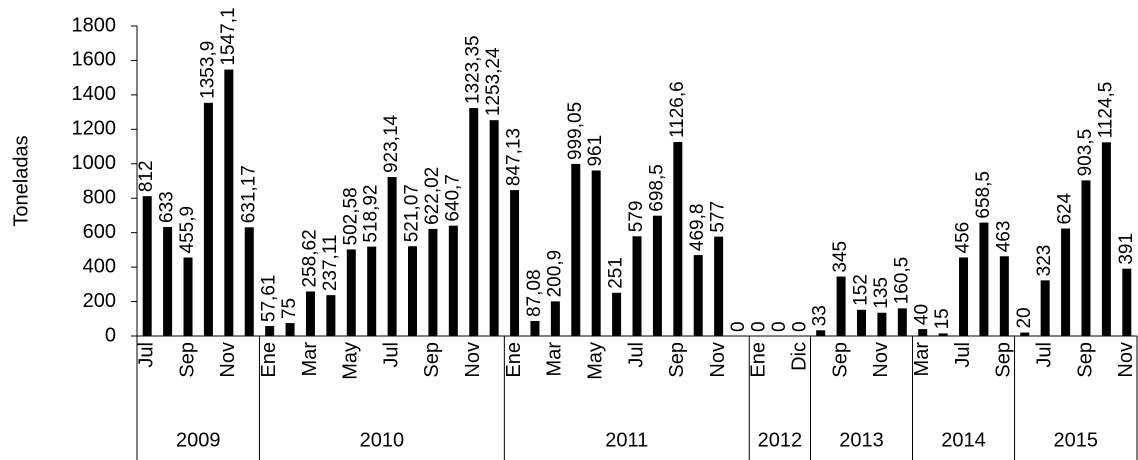 The image size is (1138, 460). What do you see at coordinates (289, 308) in the screenshot?
I see `value-label: 75` at bounding box center [289, 308].